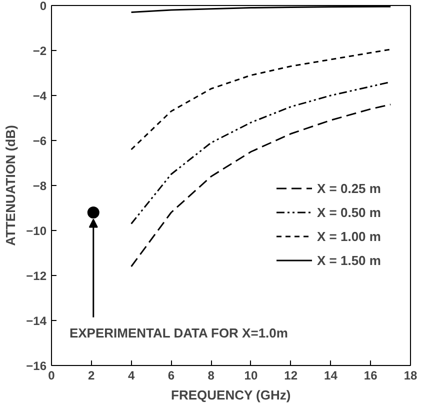 The width and height of the screenshot is (433, 411). What do you see at coordinates (371, 375) in the screenshot?
I see `x-tick-label: 16` at bounding box center [371, 375].